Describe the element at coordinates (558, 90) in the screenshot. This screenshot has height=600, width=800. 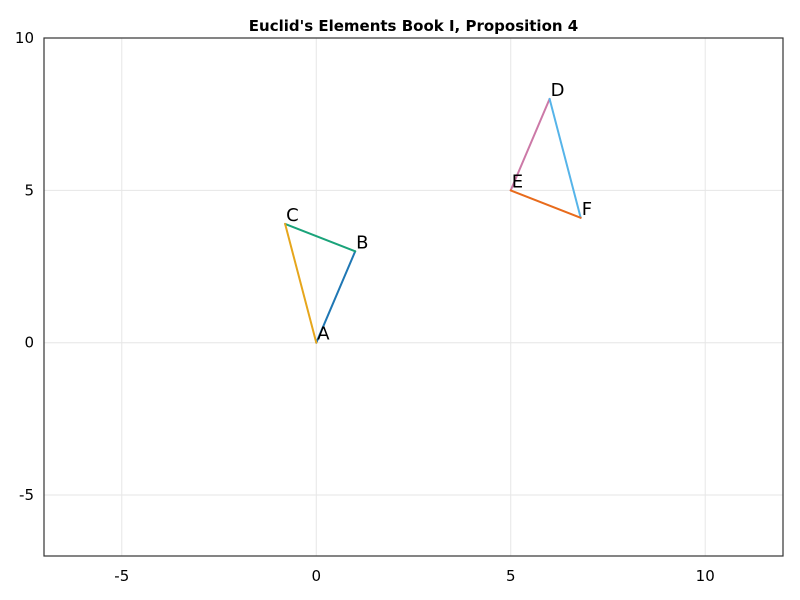
I see `point-label-d: D` at that location.